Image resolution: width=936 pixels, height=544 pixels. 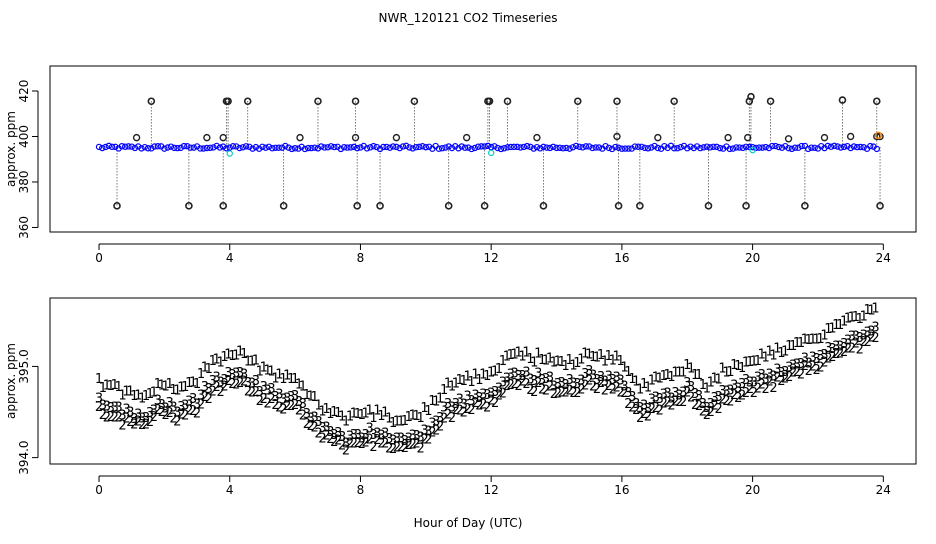 I want to click on x-tick-label: 16, so click(x=621, y=490).